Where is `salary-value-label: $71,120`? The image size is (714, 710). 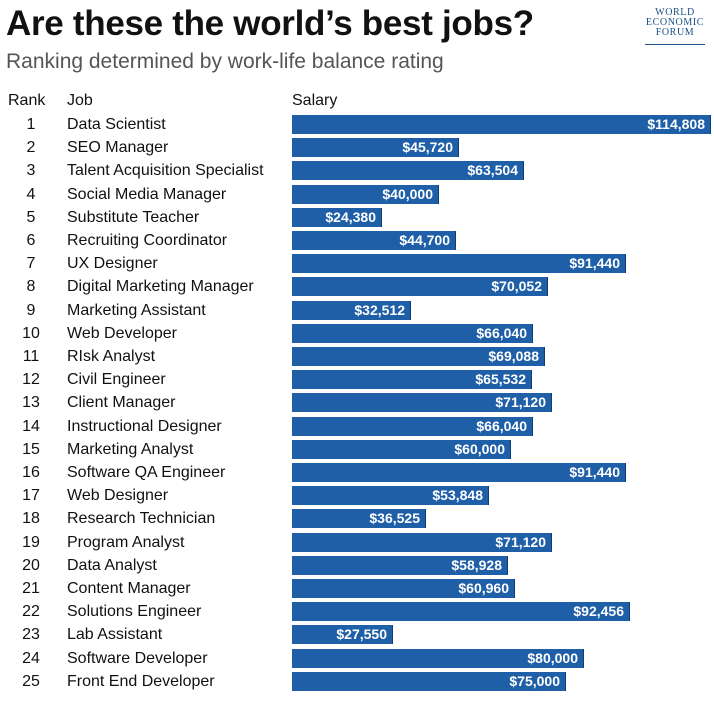 salary-value-label: $71,120 is located at coordinates (520, 402).